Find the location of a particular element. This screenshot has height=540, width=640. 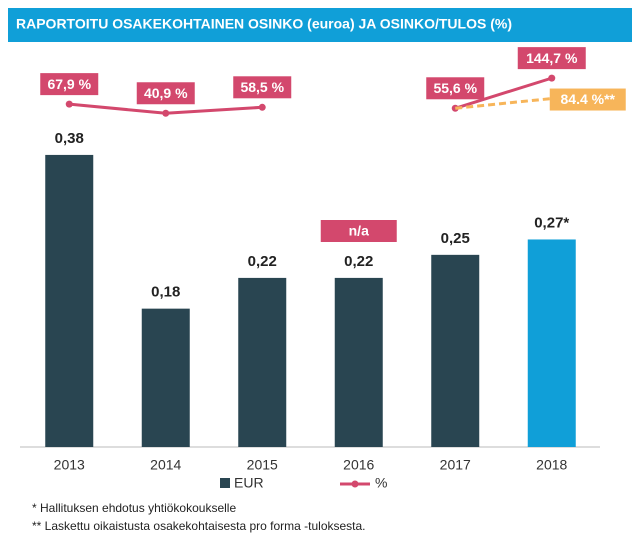

legend-marker is located at coordinates (355, 484).